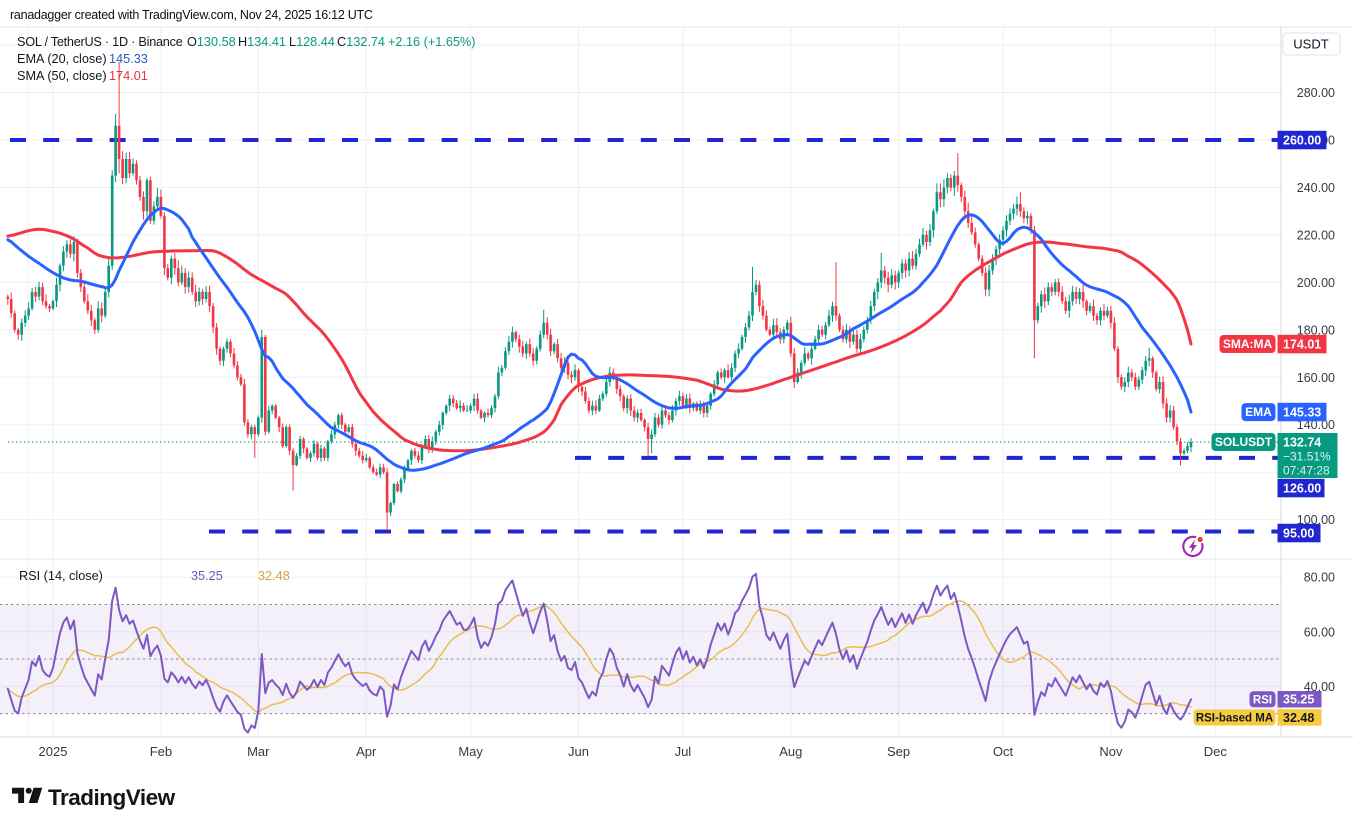 The image size is (1353, 826). Describe the element at coordinates (1302, 488) in the screenshot. I see `svg-text: 126.00` at that location.